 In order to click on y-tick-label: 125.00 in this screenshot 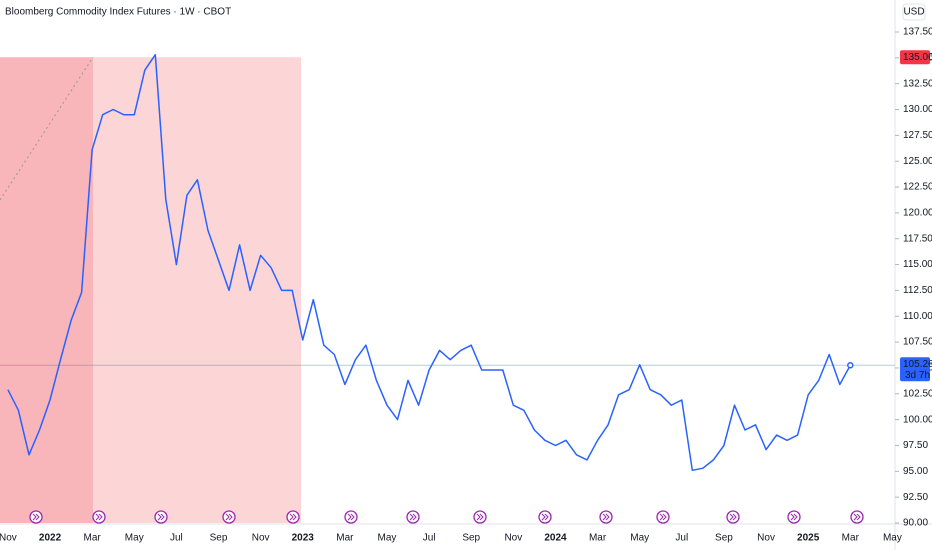, I will do `click(917, 161)`.